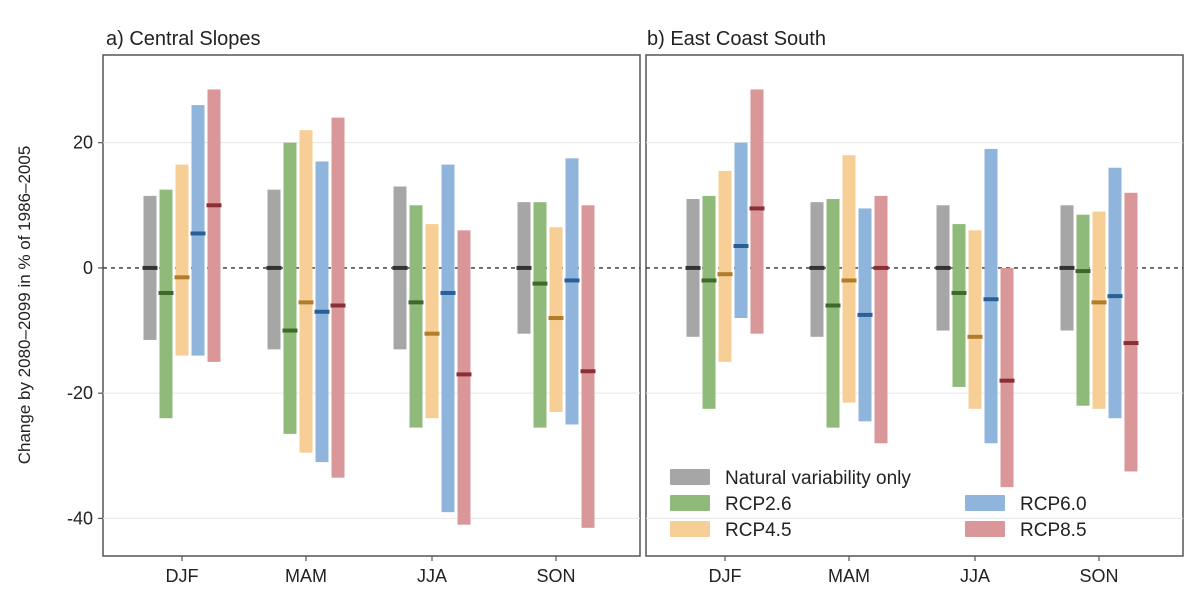 This screenshot has width=1200, height=600. I want to click on legend-swatch-rcp60, so click(985, 503).